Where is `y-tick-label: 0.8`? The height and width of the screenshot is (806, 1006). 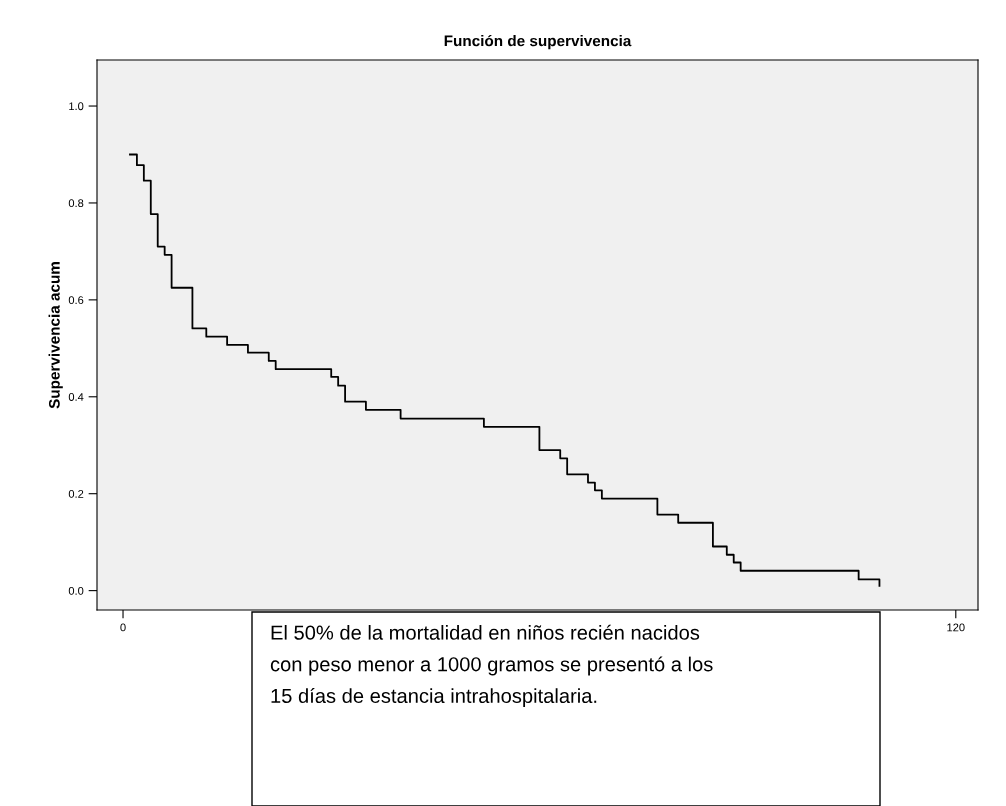 y-tick-label: 0.8 is located at coordinates (76, 203).